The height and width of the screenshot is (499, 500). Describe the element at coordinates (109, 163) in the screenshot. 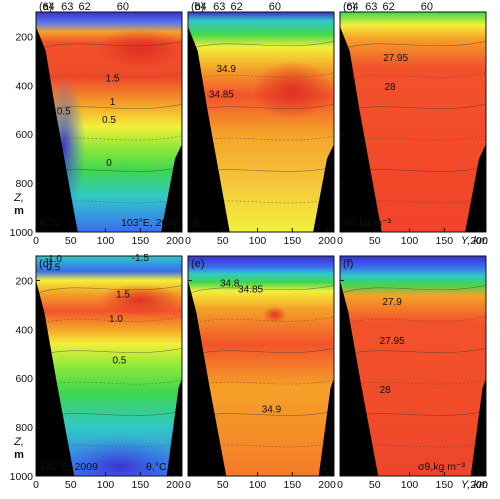

I see `contour-label: 0` at that location.